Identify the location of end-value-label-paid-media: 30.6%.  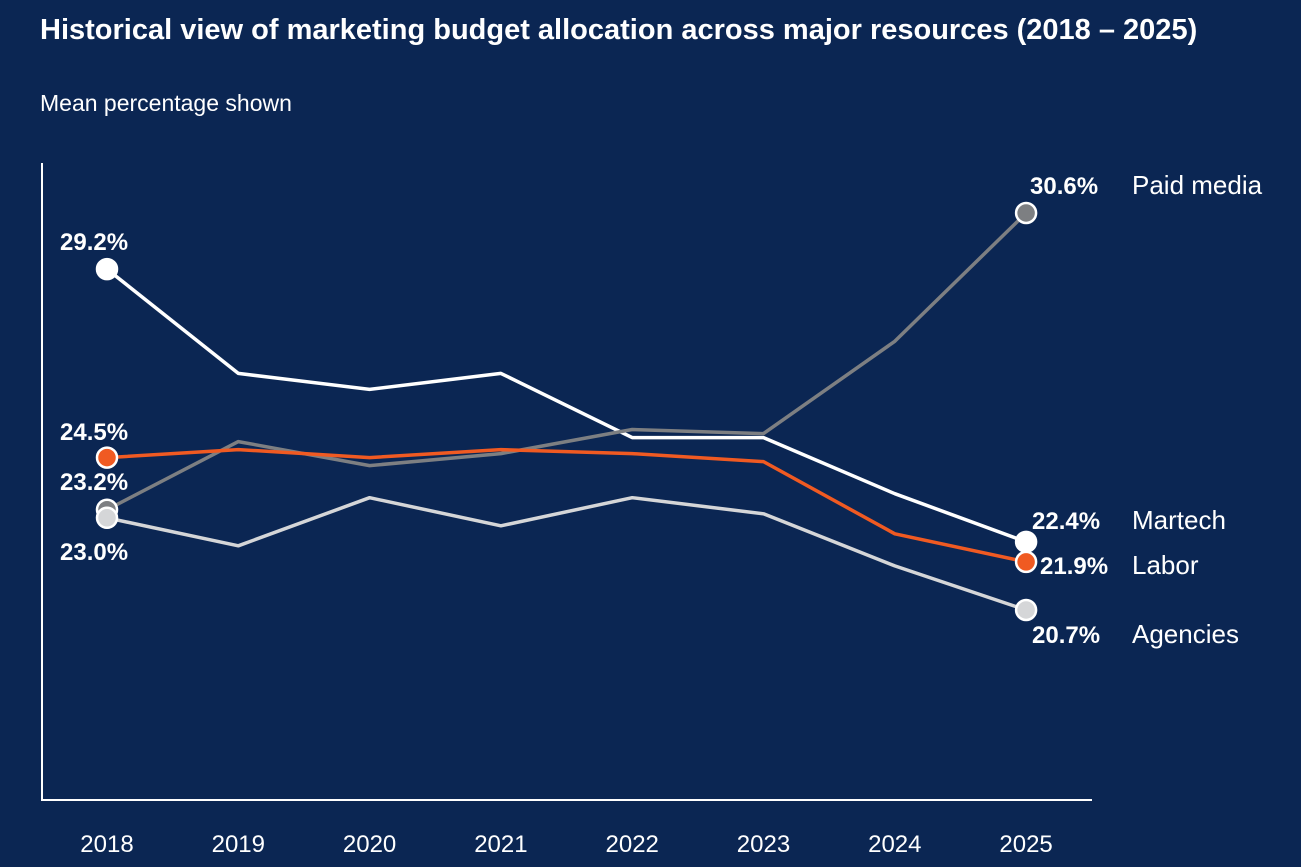
(1064, 186).